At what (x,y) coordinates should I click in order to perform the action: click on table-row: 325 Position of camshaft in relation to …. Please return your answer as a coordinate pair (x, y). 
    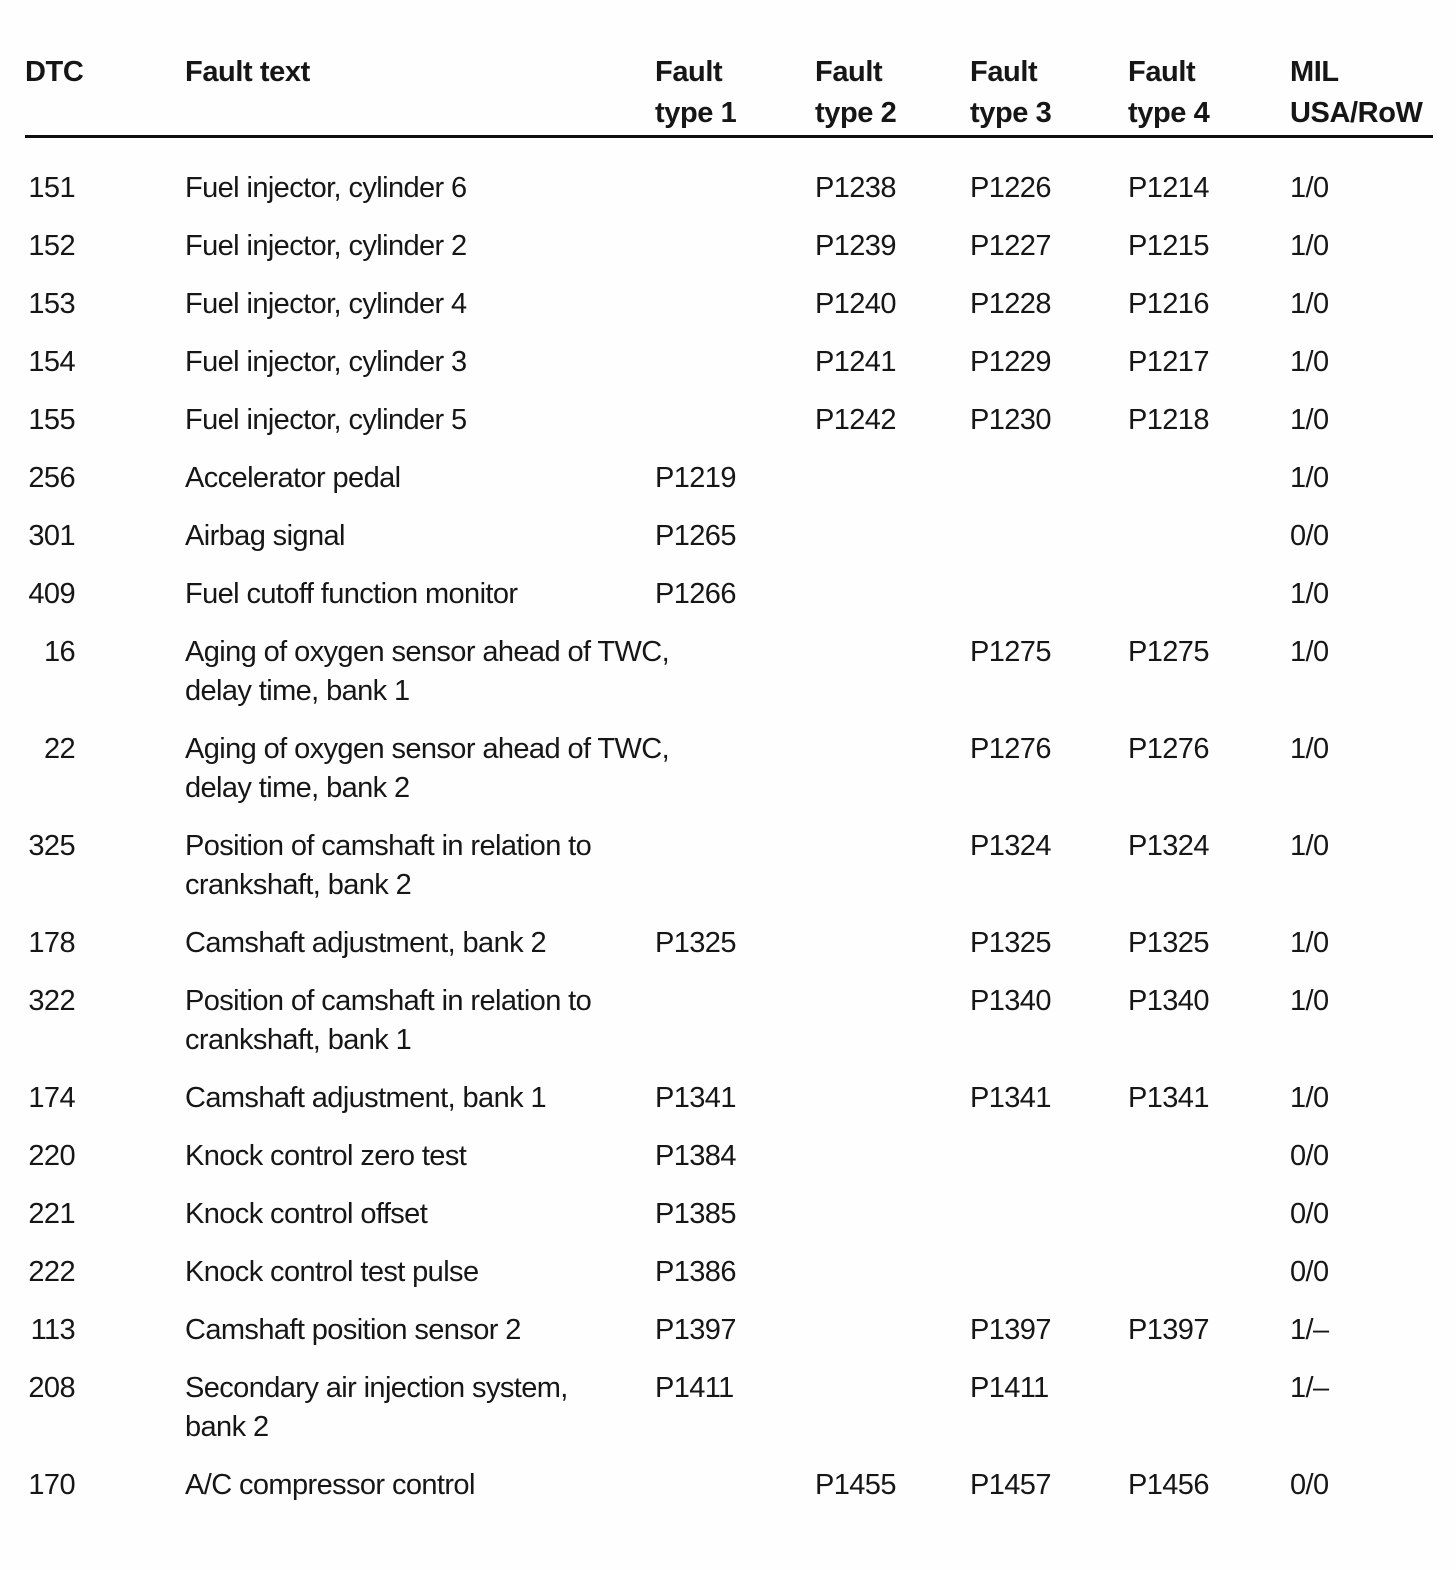
    Looking at the image, I should click on (740, 866).